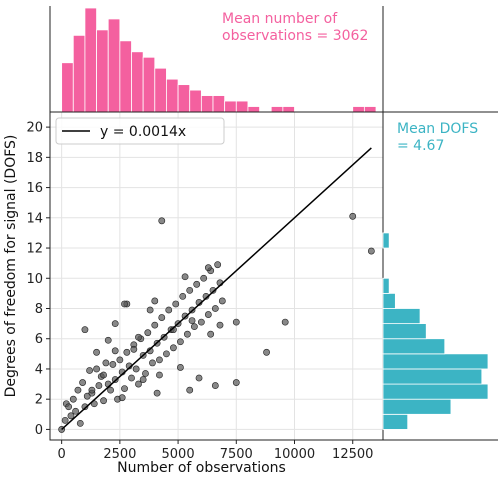 The width and height of the screenshot is (500, 478). Describe the element at coordinates (39, 309) in the screenshot. I see `y-tick-label: 8` at that location.